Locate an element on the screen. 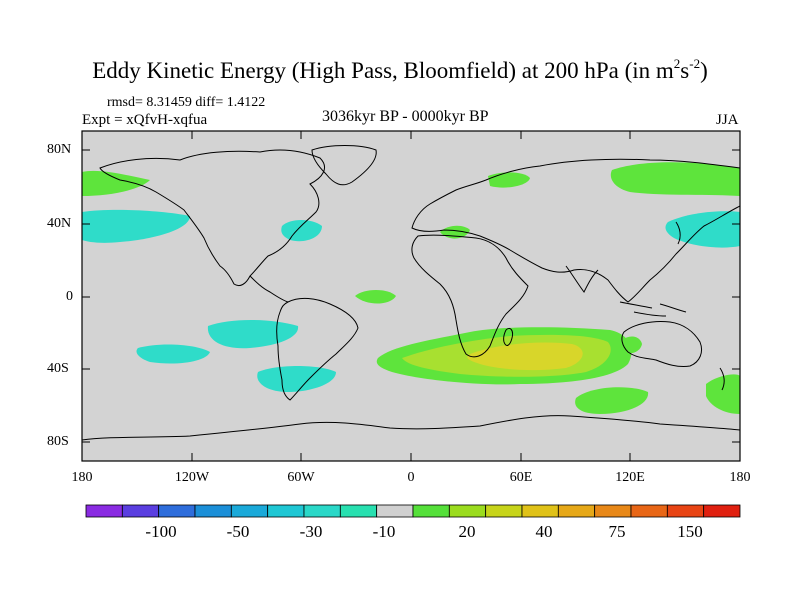 Image resolution: width=800 pixels, height=600 pixels. colorbar is located at coordinates (413, 511).